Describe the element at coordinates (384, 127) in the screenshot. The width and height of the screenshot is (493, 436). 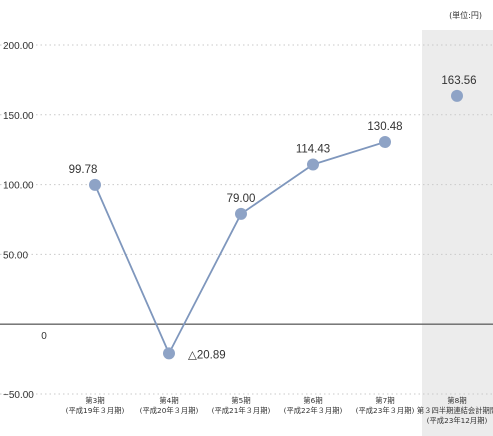
I see `data-label: 130.48` at that location.